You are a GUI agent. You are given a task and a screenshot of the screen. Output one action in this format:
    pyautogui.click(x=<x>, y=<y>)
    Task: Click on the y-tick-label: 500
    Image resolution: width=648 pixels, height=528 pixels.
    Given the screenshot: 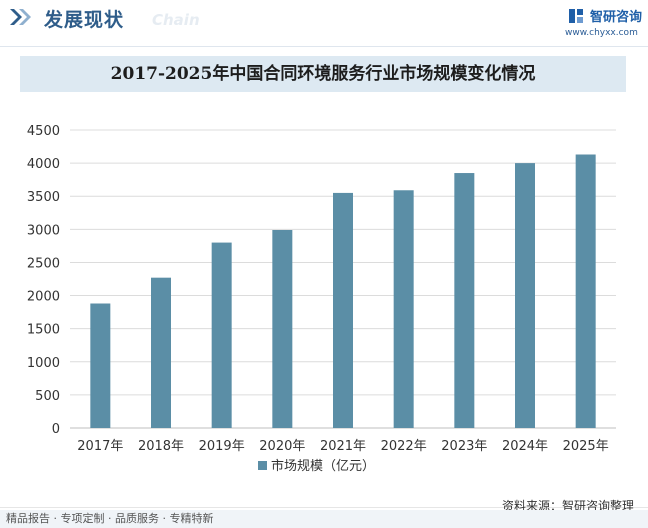 What is the action you would take?
    pyautogui.click(x=47, y=396)
    